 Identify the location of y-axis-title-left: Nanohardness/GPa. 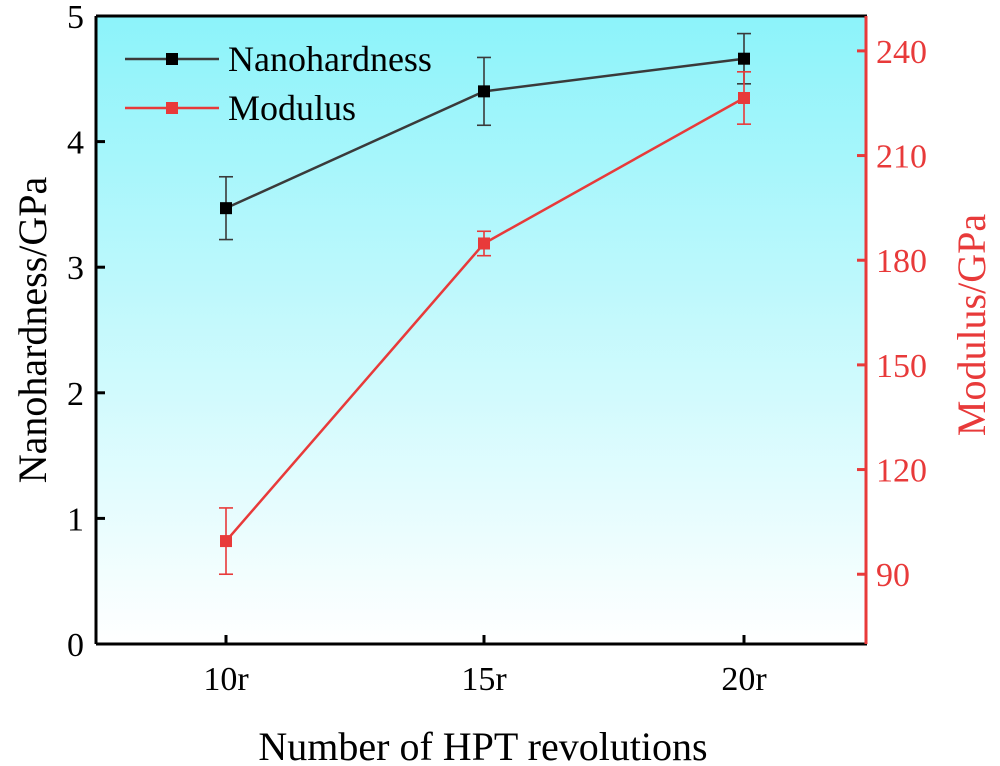
(32, 329).